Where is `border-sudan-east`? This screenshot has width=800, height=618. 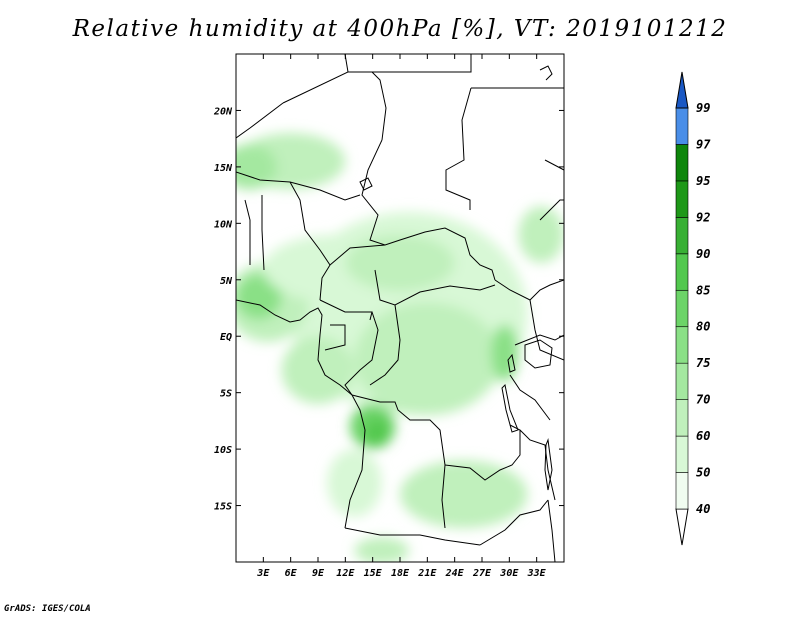 border-sudan-east is located at coordinates (458, 148).